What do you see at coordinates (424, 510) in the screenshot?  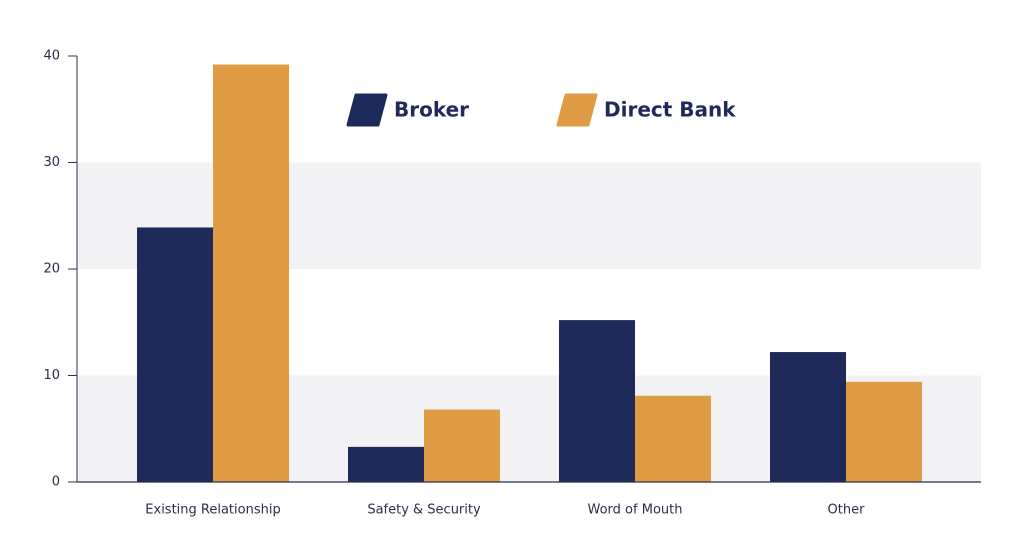 I see `x-tick-label: Safety & Security` at bounding box center [424, 510].